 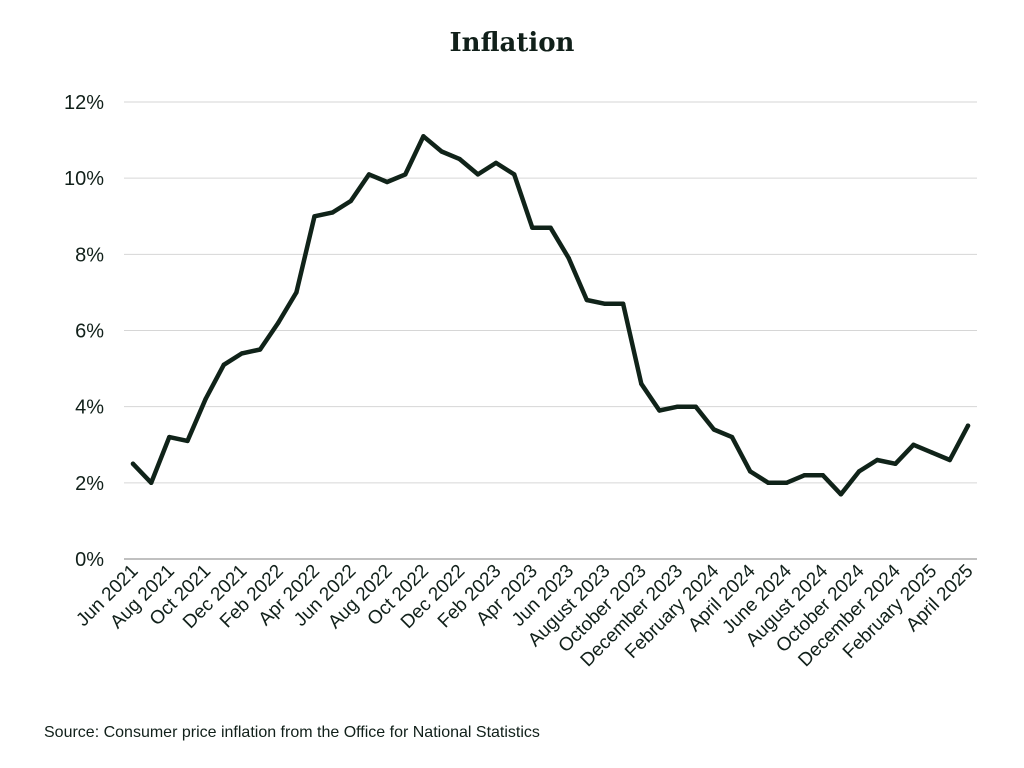 What do you see at coordinates (89, 408) in the screenshot?
I see `y-tick-label: 4%` at bounding box center [89, 408].